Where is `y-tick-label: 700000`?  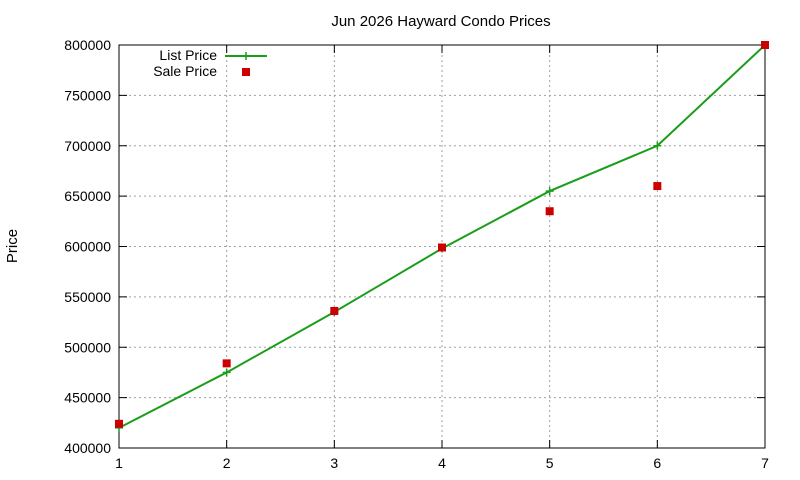
y-tick-label: 700000 is located at coordinates (87, 146).